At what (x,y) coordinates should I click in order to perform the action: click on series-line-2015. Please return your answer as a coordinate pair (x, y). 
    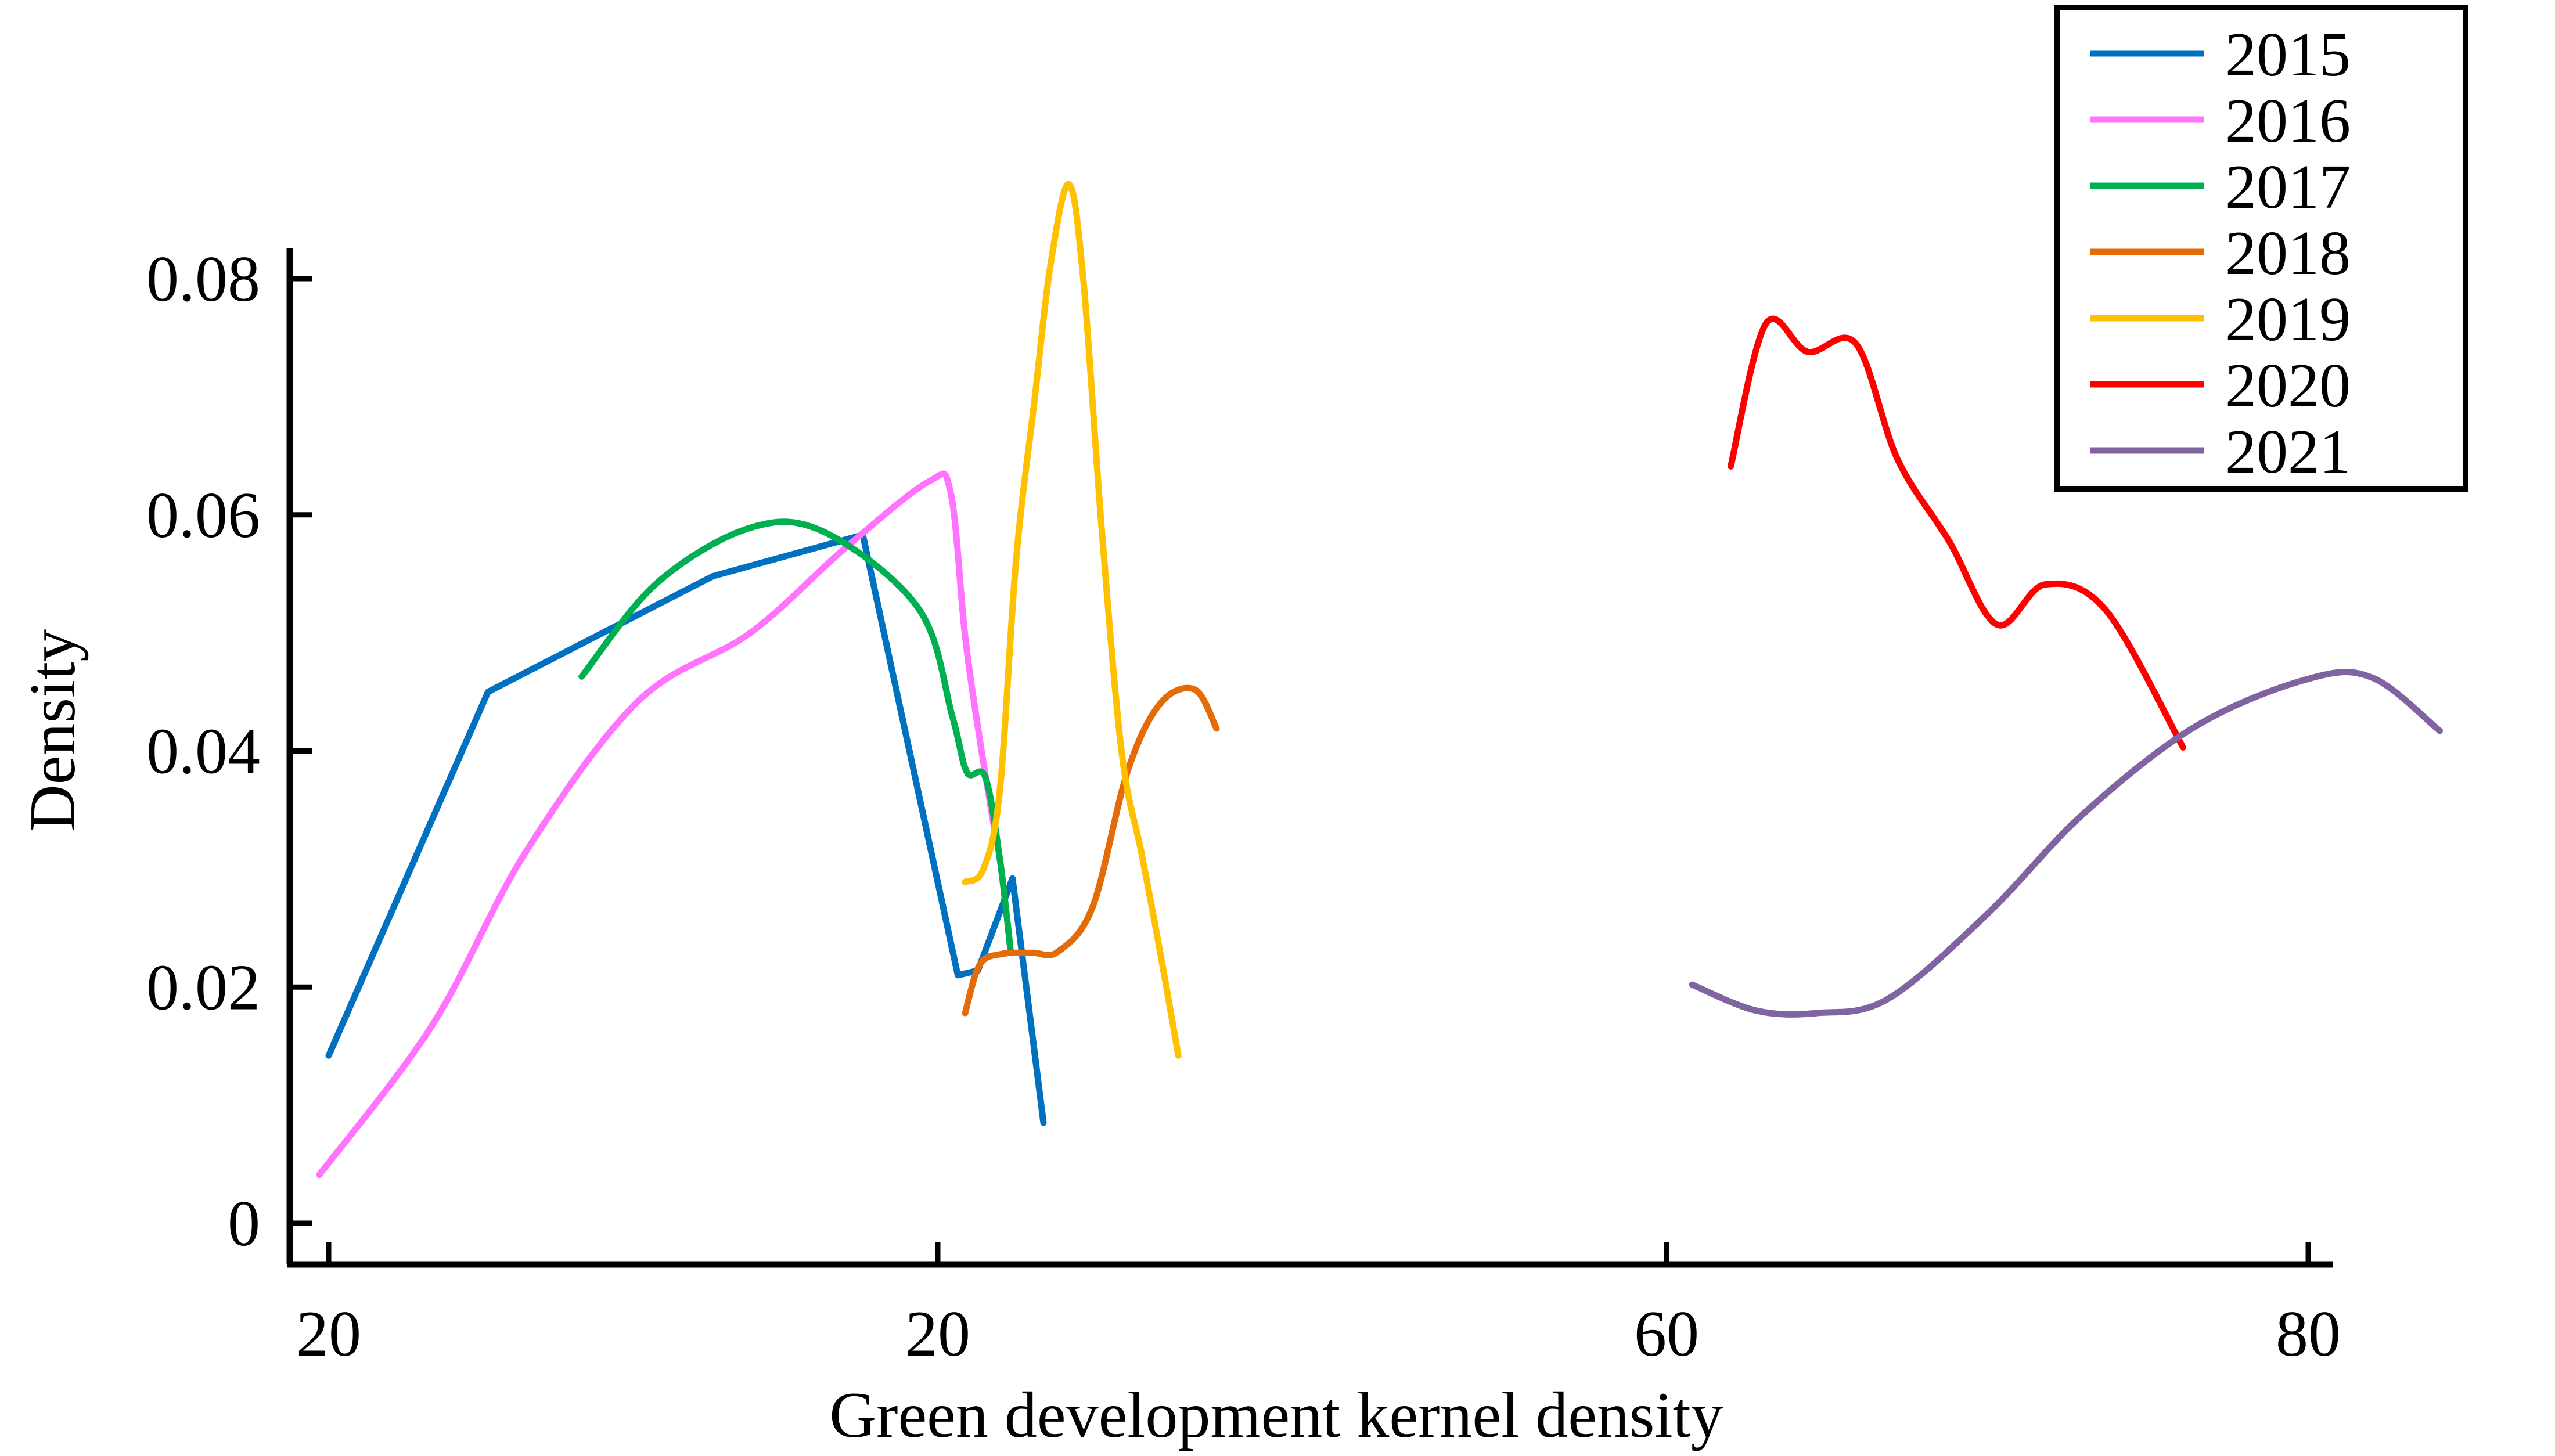
    Looking at the image, I should click on (686, 828).